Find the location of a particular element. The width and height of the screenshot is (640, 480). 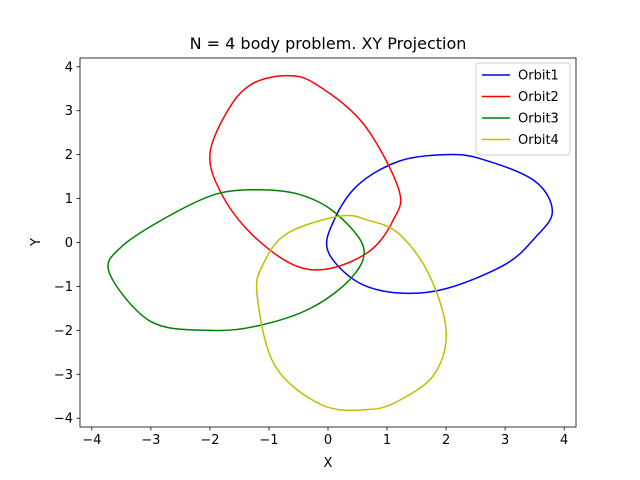

x-tick-label: 2 is located at coordinates (446, 440).